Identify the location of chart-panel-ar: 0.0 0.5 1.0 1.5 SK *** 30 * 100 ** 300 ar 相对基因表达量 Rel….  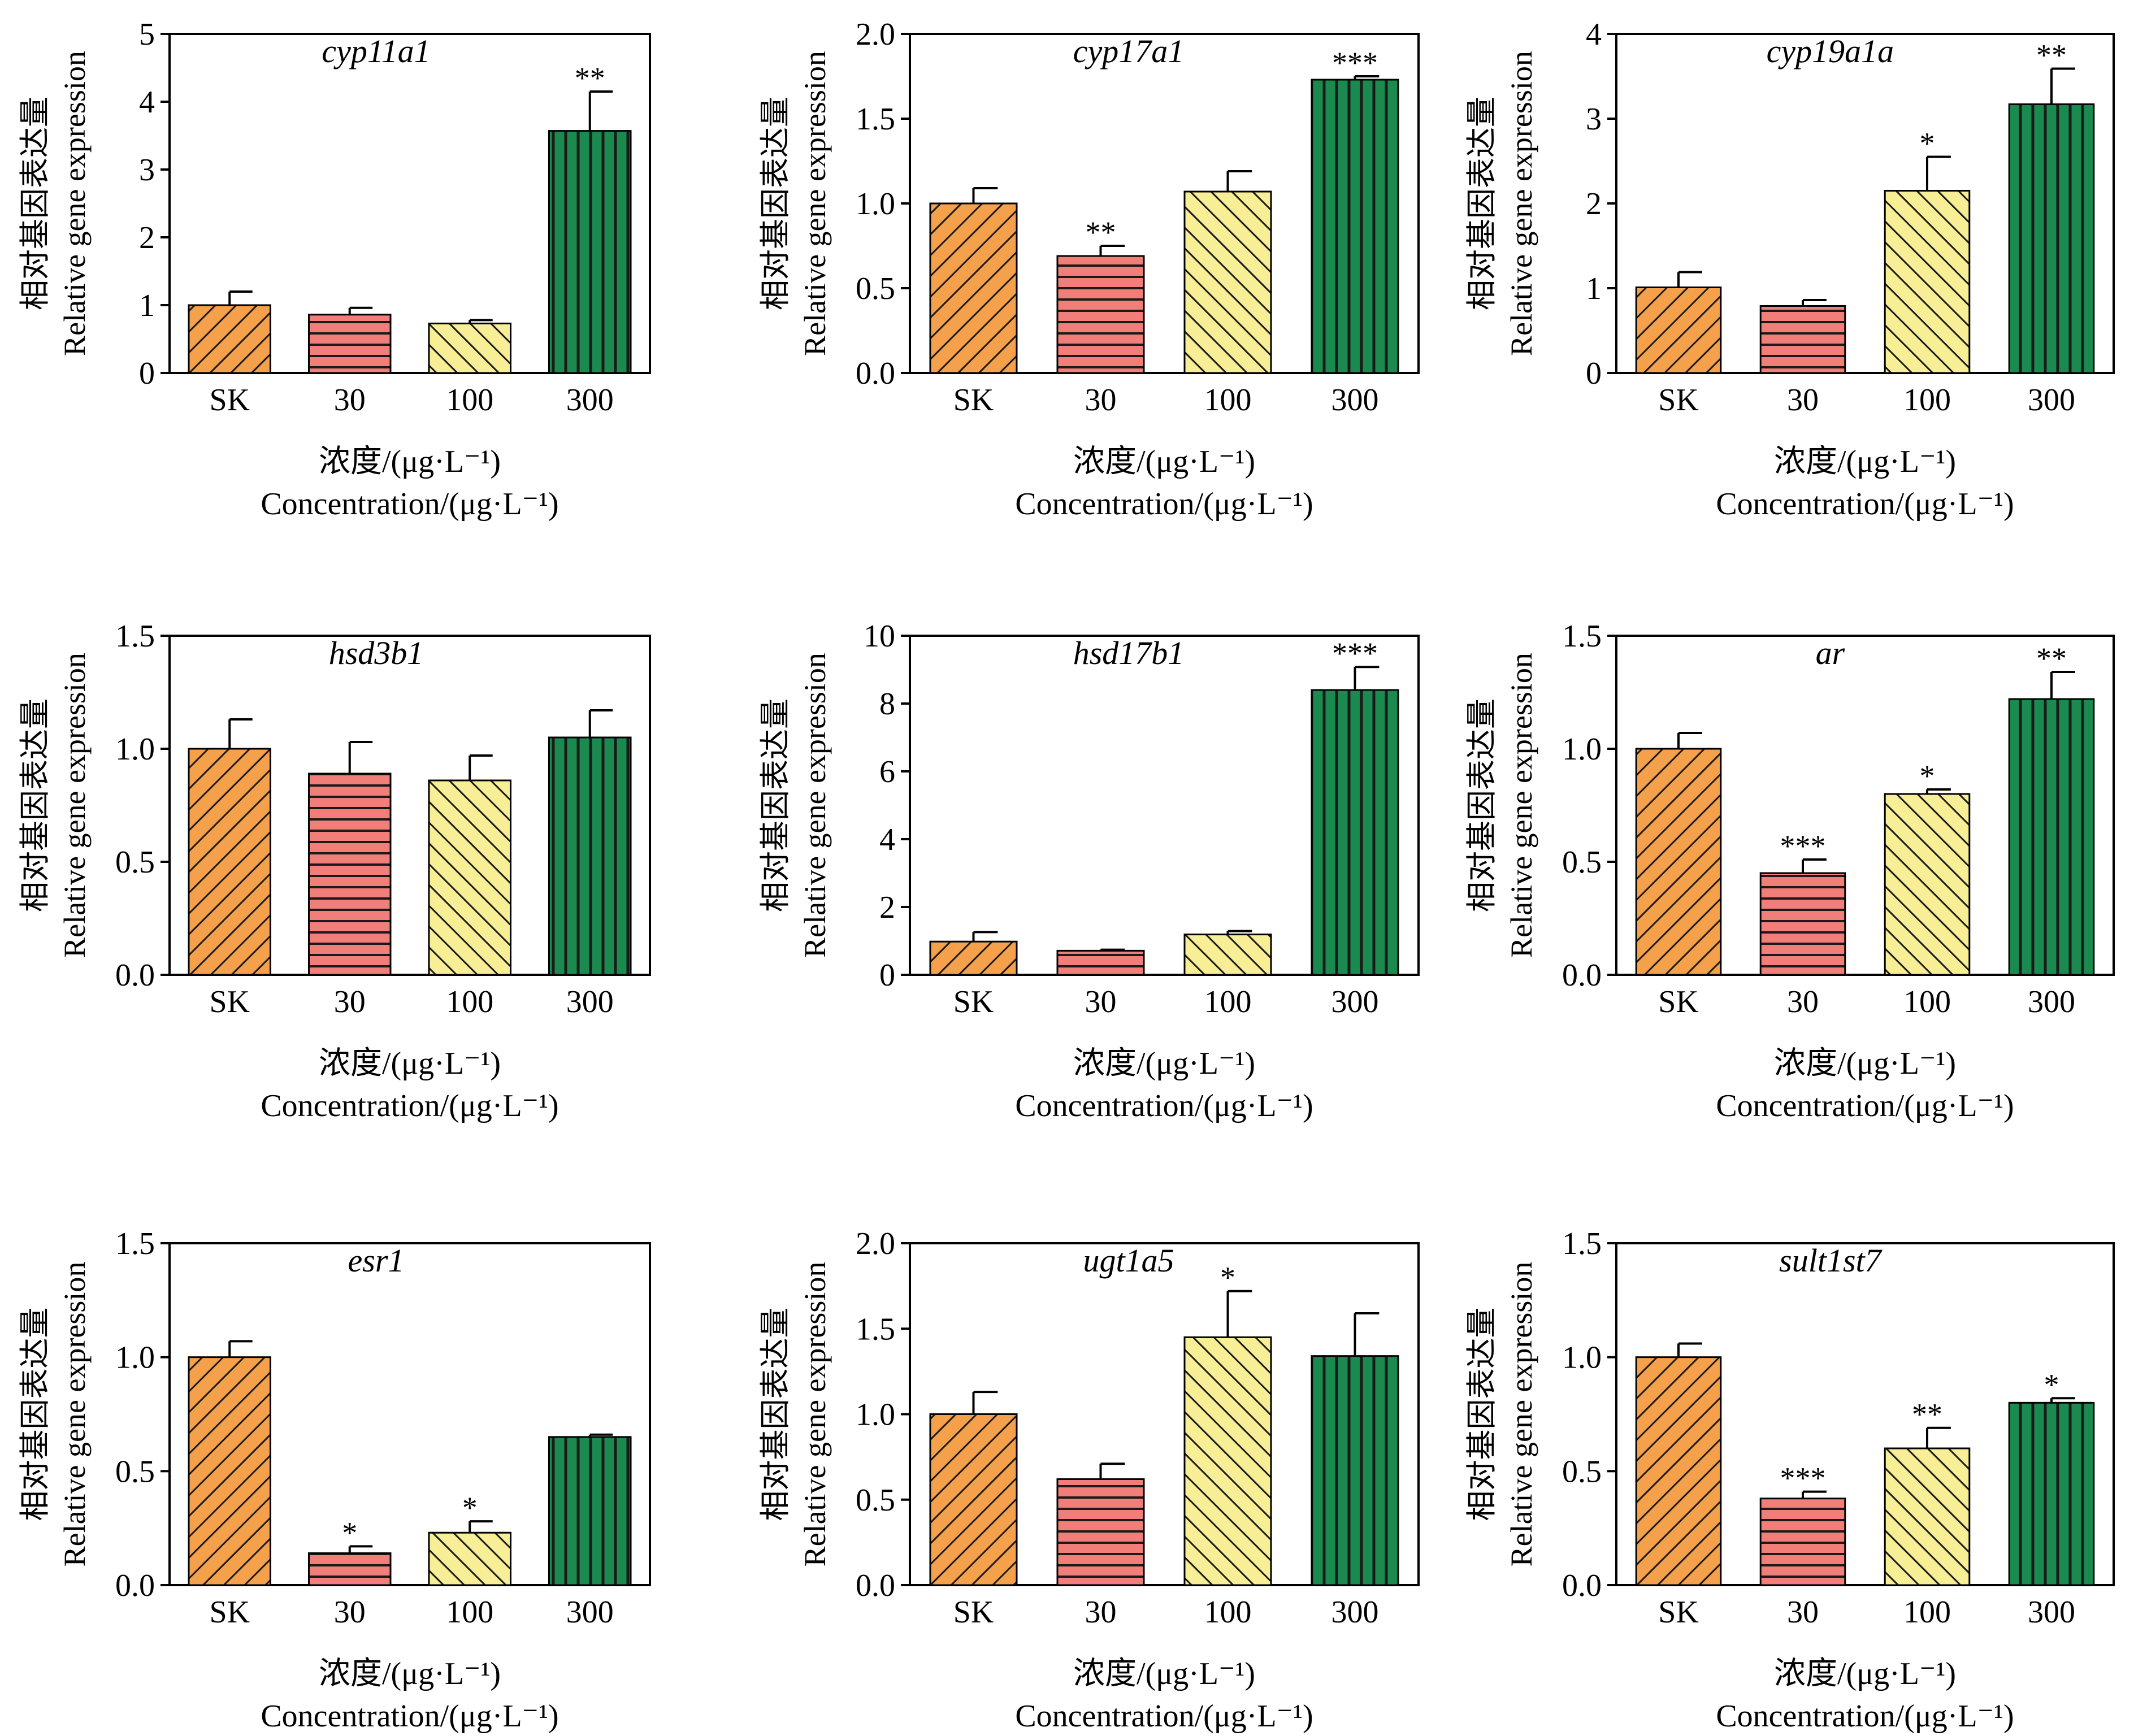
(1790, 871).